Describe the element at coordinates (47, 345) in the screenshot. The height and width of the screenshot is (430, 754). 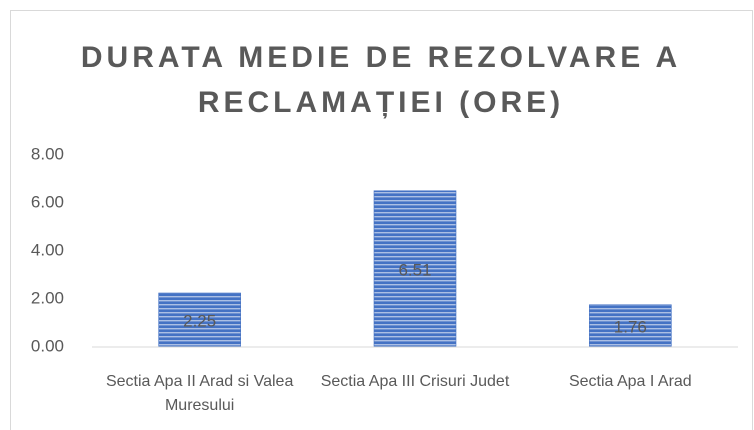
I see `y-tick-label: 0.00` at that location.